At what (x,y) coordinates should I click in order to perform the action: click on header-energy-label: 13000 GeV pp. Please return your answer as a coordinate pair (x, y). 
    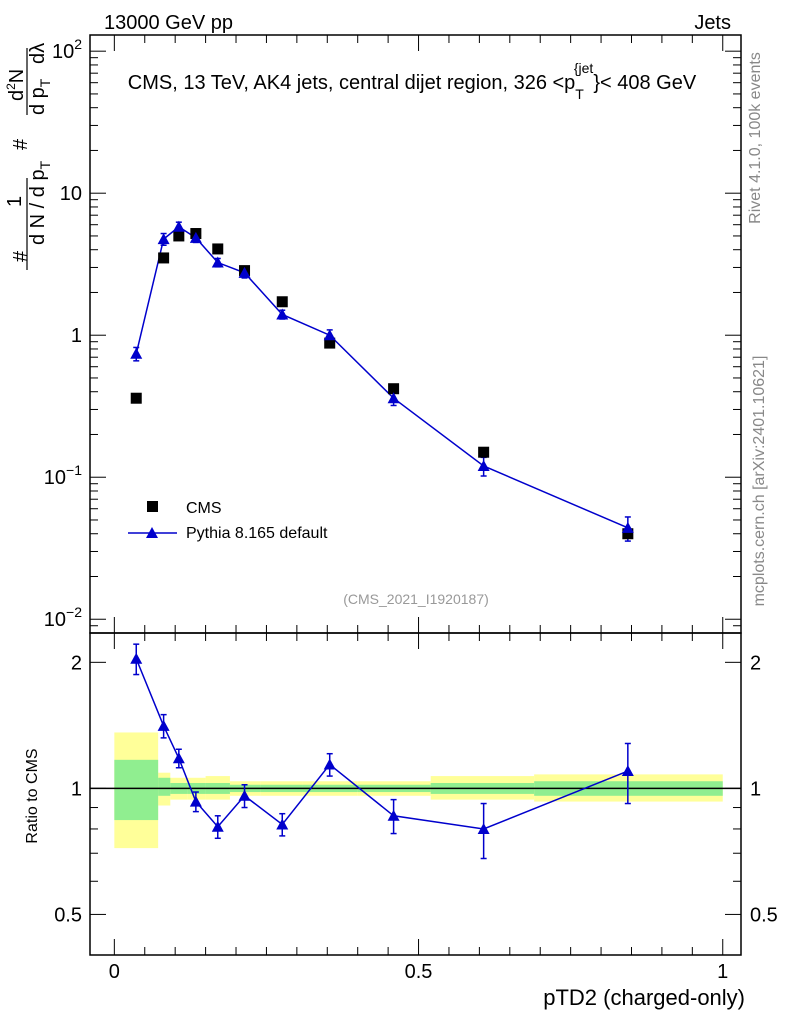
    Looking at the image, I should click on (168, 23).